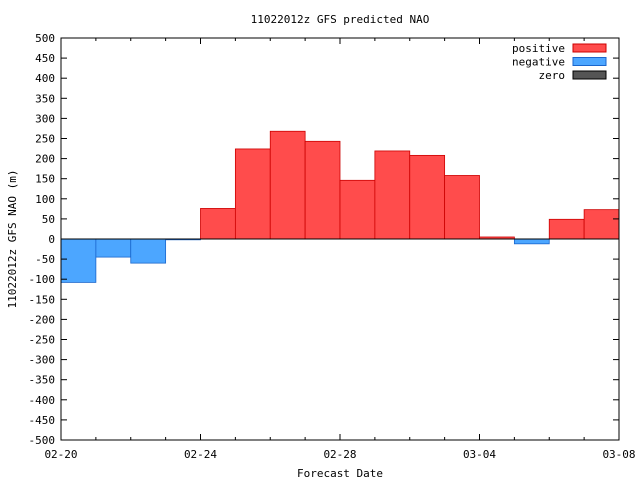 The height and width of the screenshot is (480, 640). I want to click on x-tick-label-4: 03-08, so click(618, 454).